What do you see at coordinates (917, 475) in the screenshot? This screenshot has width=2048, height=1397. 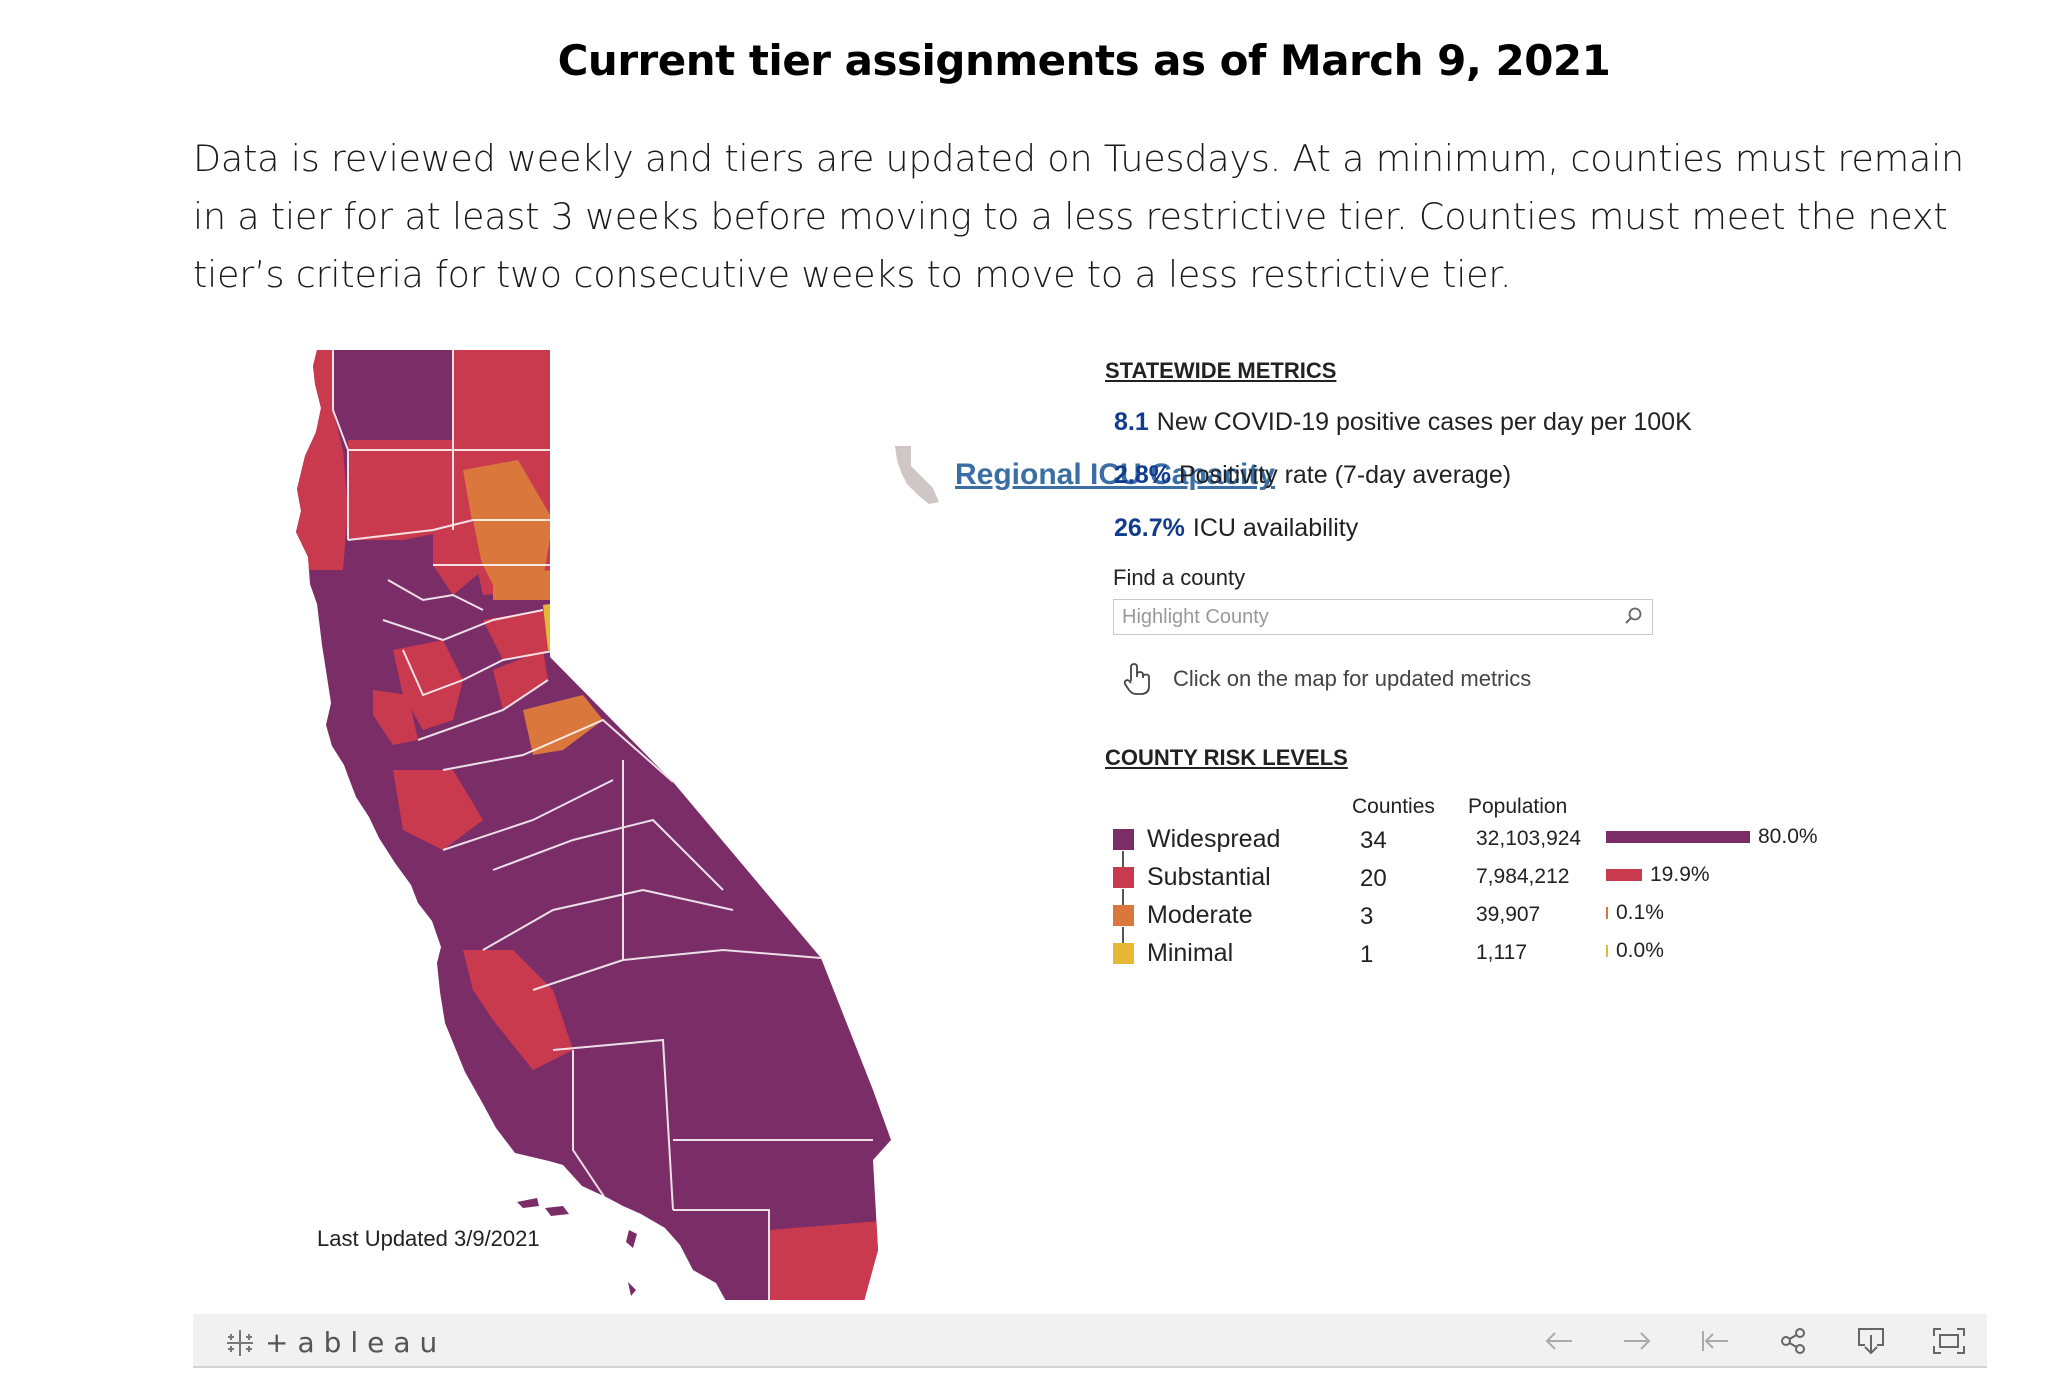 I see `california-mini-icon` at bounding box center [917, 475].